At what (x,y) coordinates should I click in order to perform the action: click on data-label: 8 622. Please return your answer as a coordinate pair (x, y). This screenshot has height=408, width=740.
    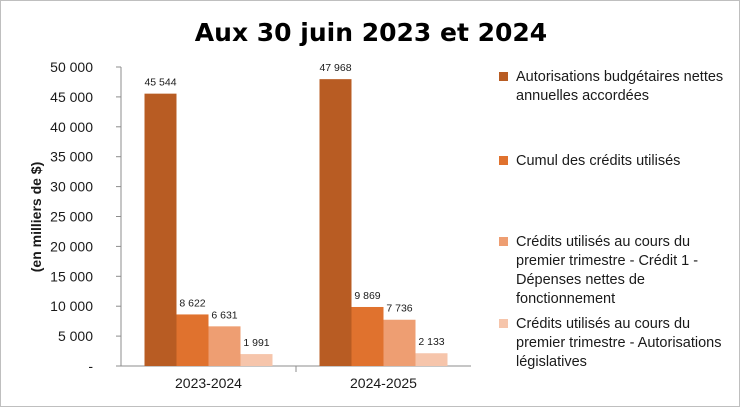
    Looking at the image, I should click on (192, 303).